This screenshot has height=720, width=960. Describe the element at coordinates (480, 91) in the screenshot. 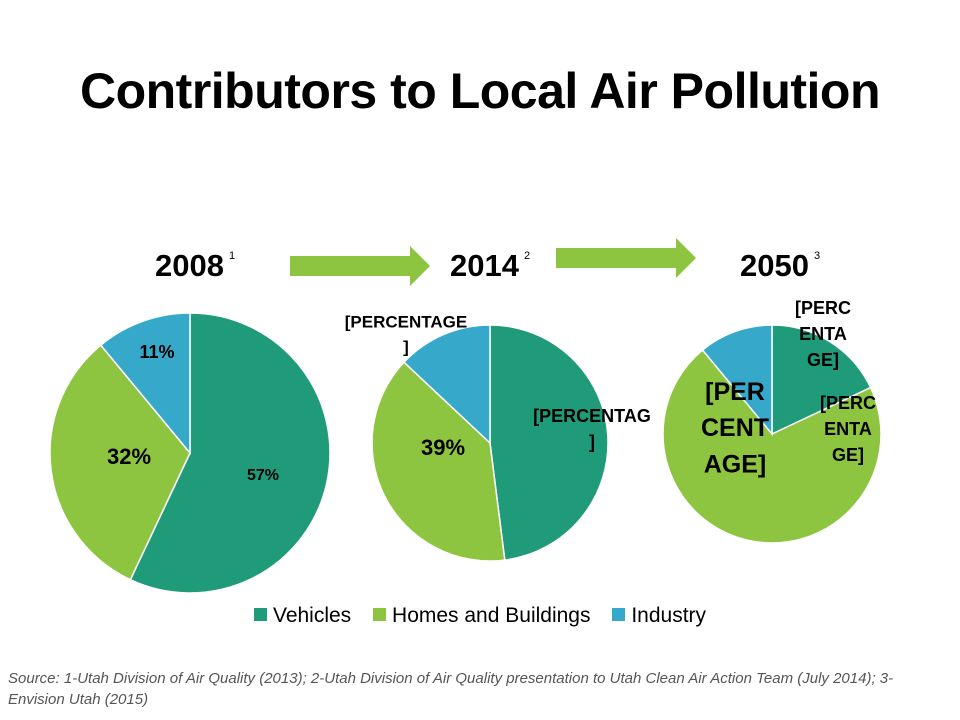

I see `page-title: Contributors to Local Air Pollution` at that location.